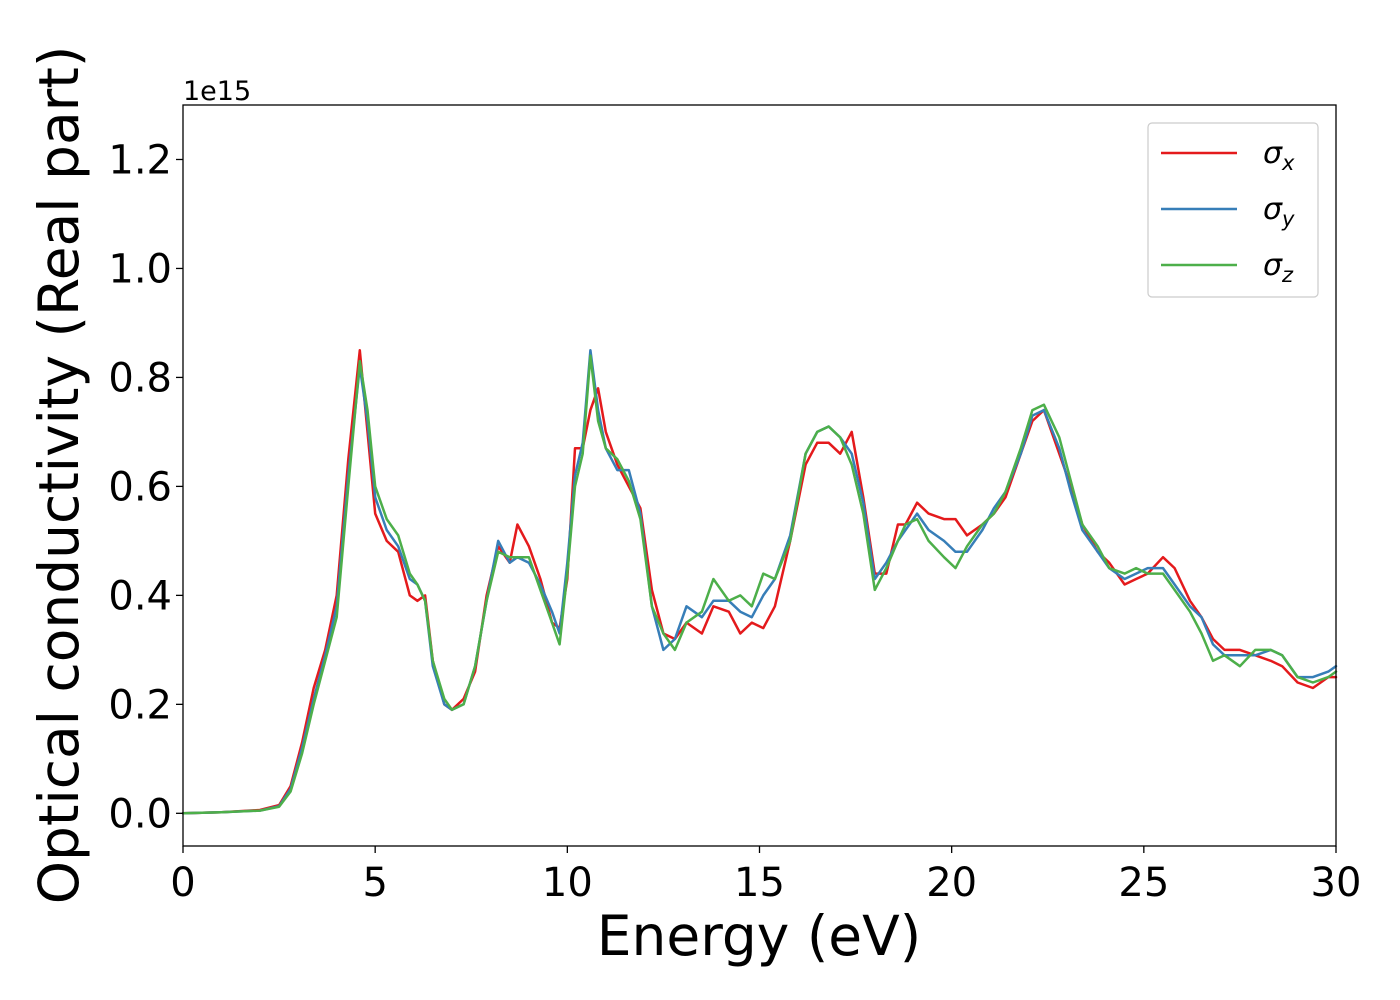 The height and width of the screenshot is (1000, 1400). Describe the element at coordinates (140, 487) in the screenshot. I see `y-tick-label: 0.6` at that location.